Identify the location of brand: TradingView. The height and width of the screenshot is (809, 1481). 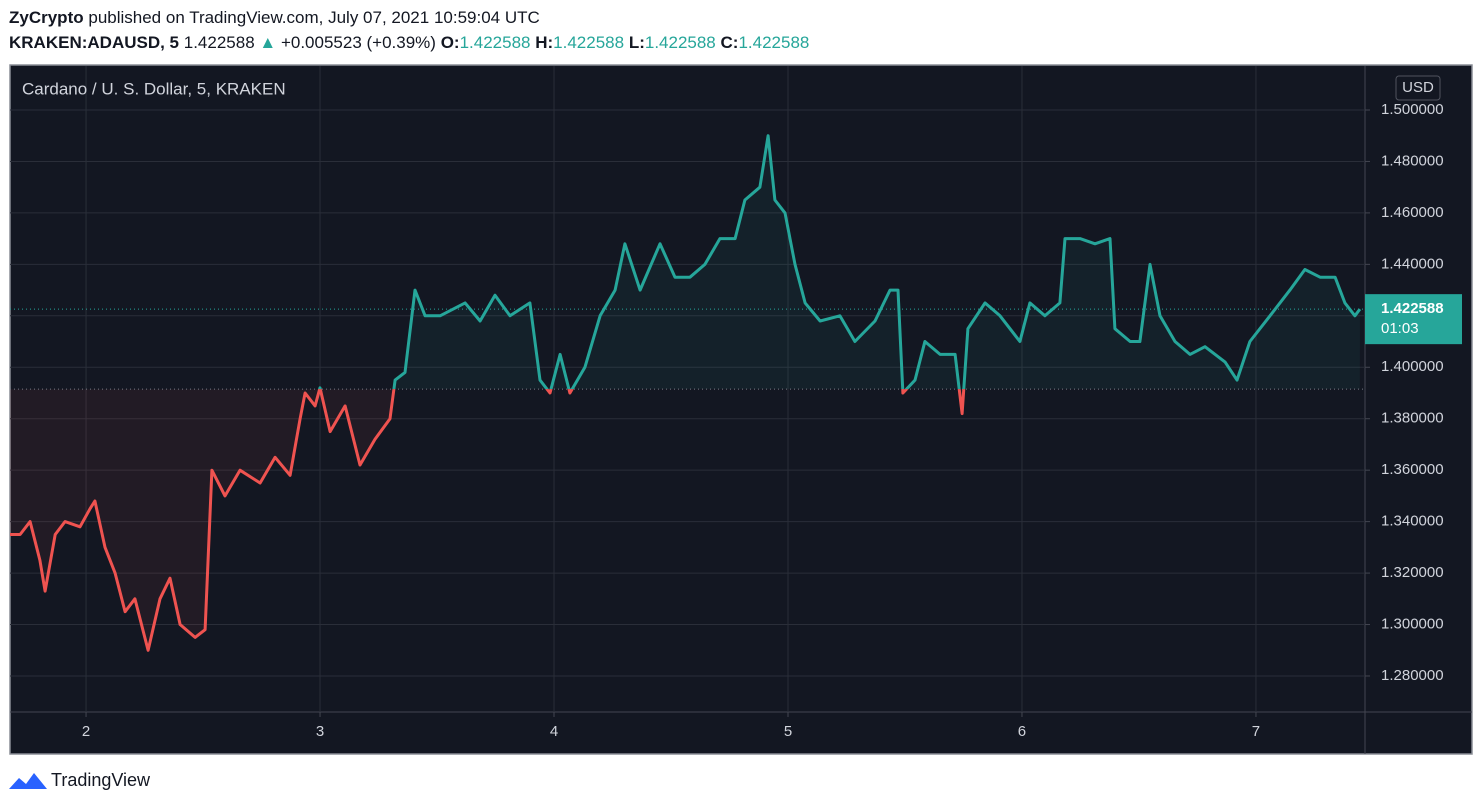
(101, 780).